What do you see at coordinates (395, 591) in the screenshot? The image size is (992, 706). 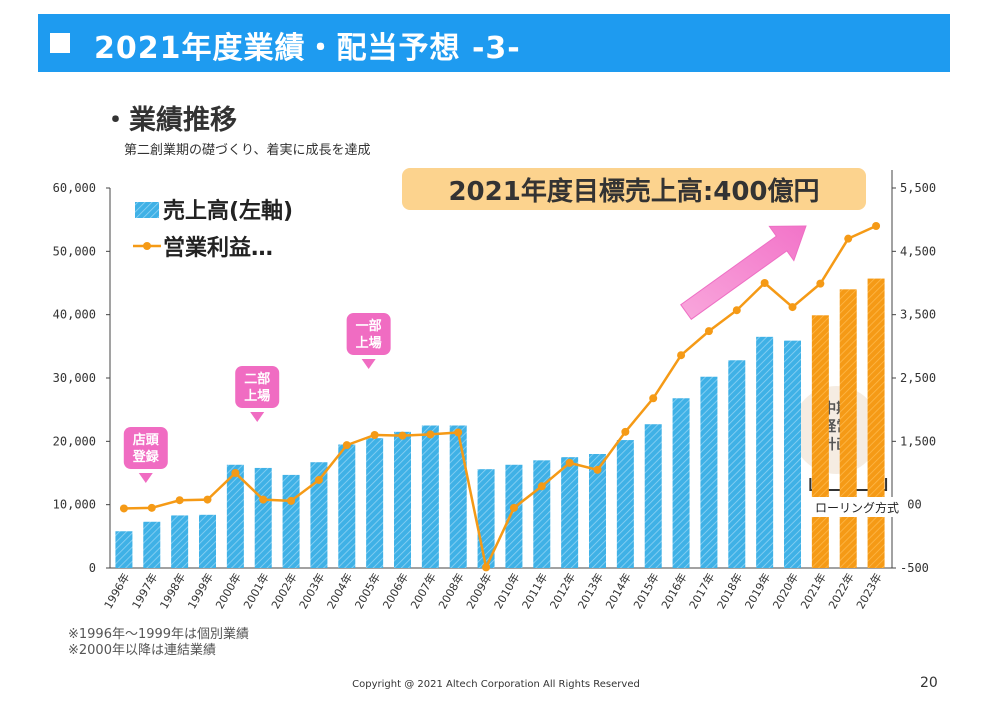 I see `x-tick-label: 2006年` at bounding box center [395, 591].